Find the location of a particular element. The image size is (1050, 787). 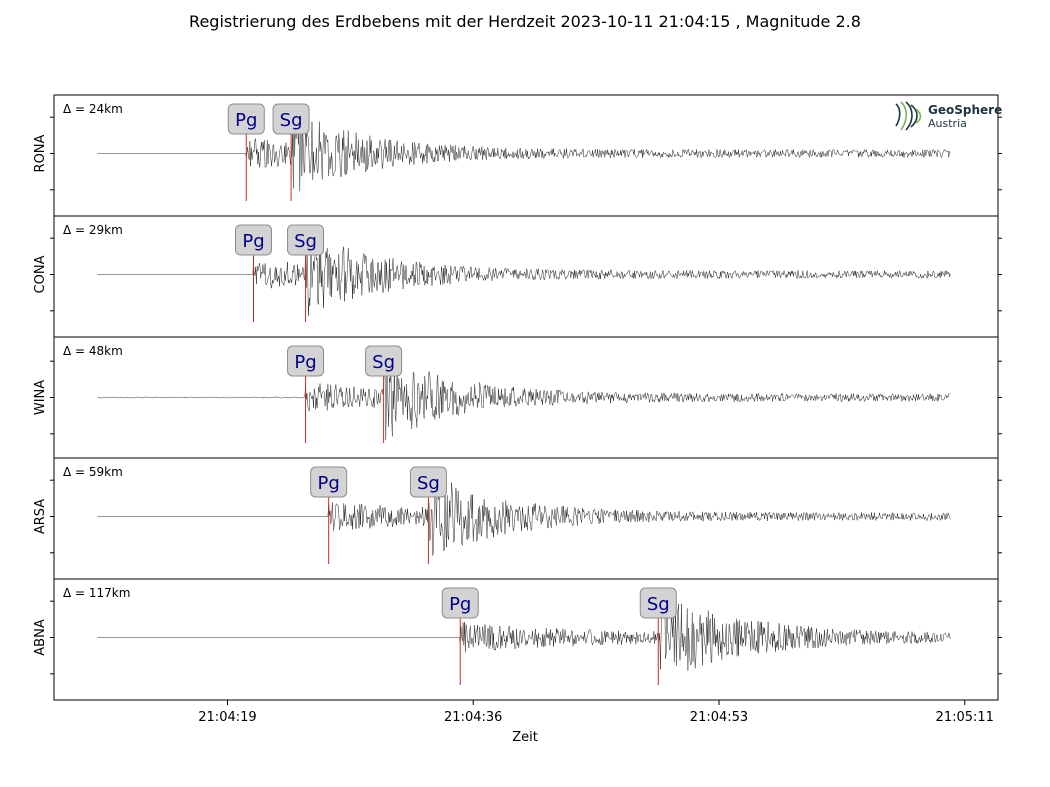

x-axis-label: Zeit is located at coordinates (525, 737).